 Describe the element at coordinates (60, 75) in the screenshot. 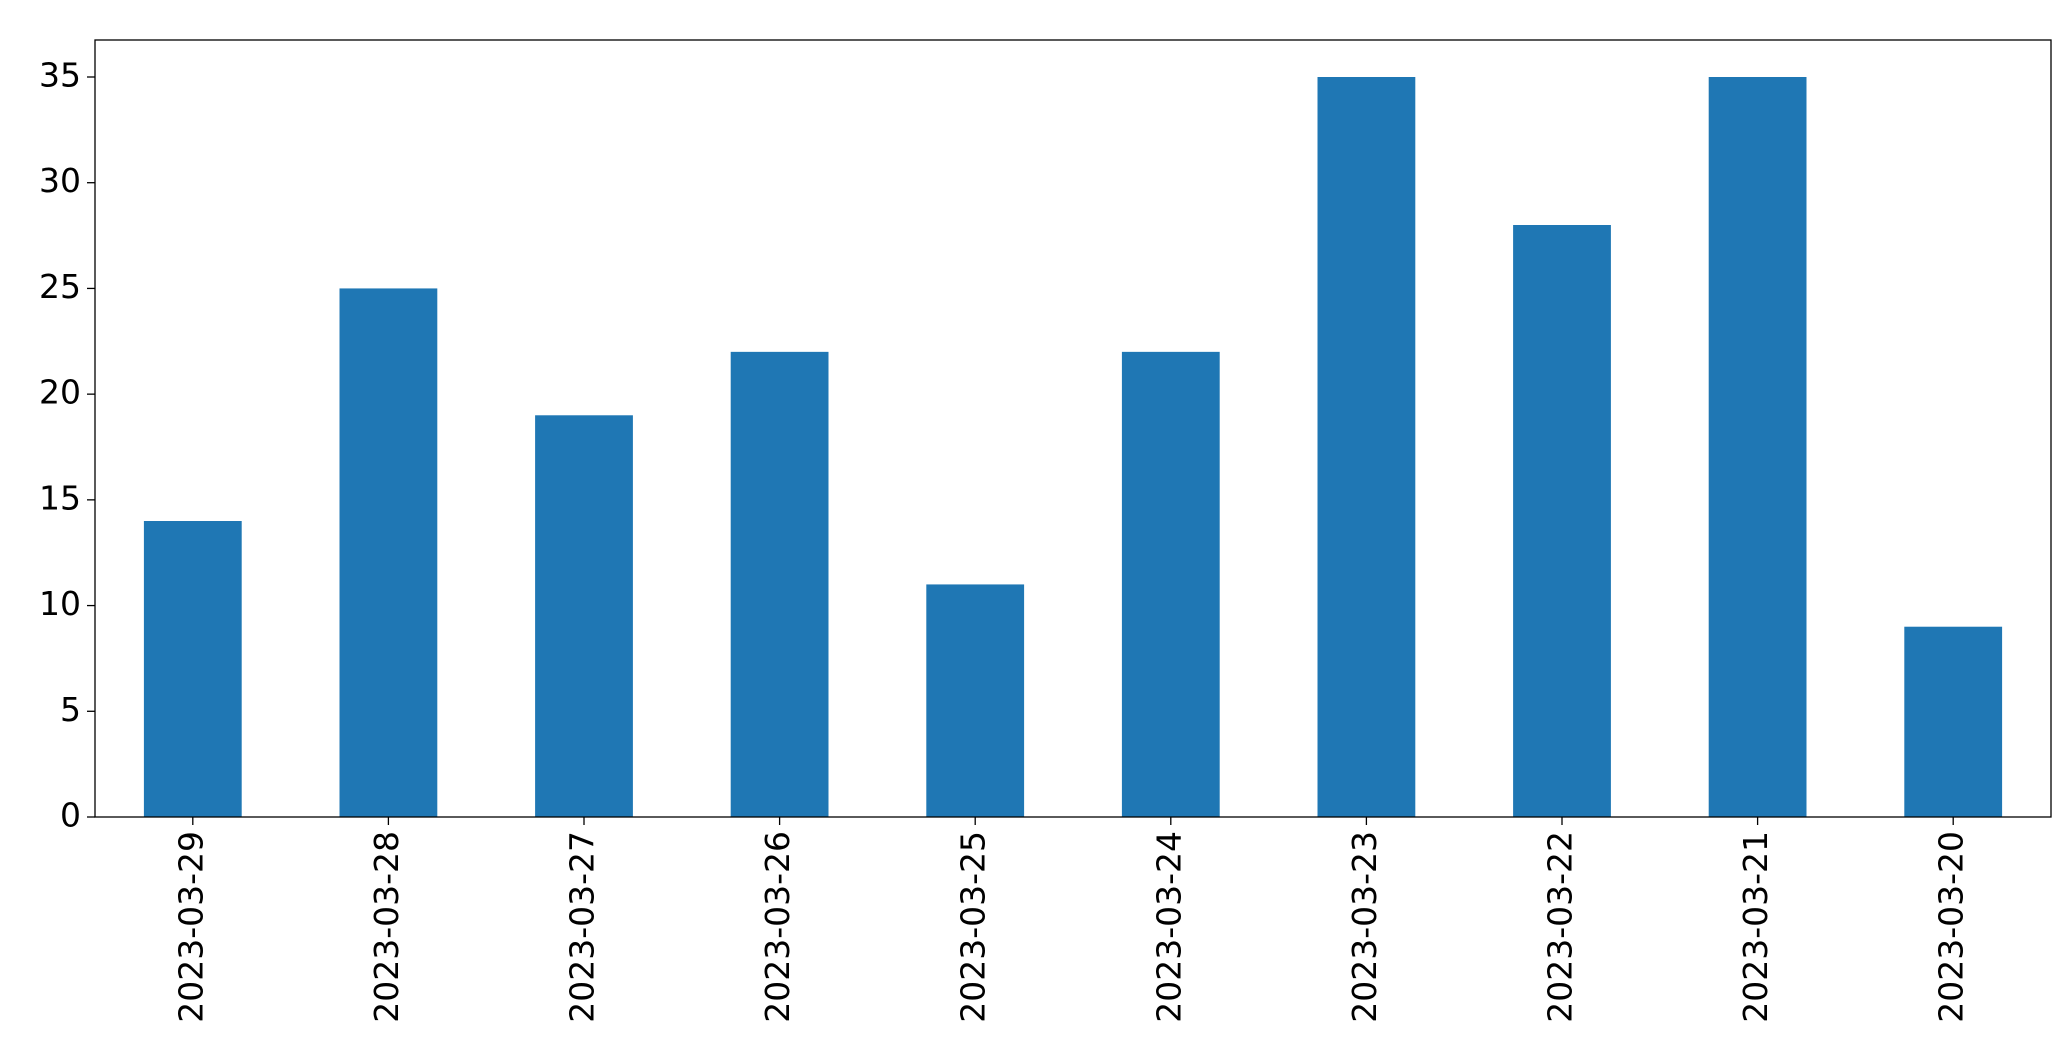

I see `y-tick-label: 35` at that location.